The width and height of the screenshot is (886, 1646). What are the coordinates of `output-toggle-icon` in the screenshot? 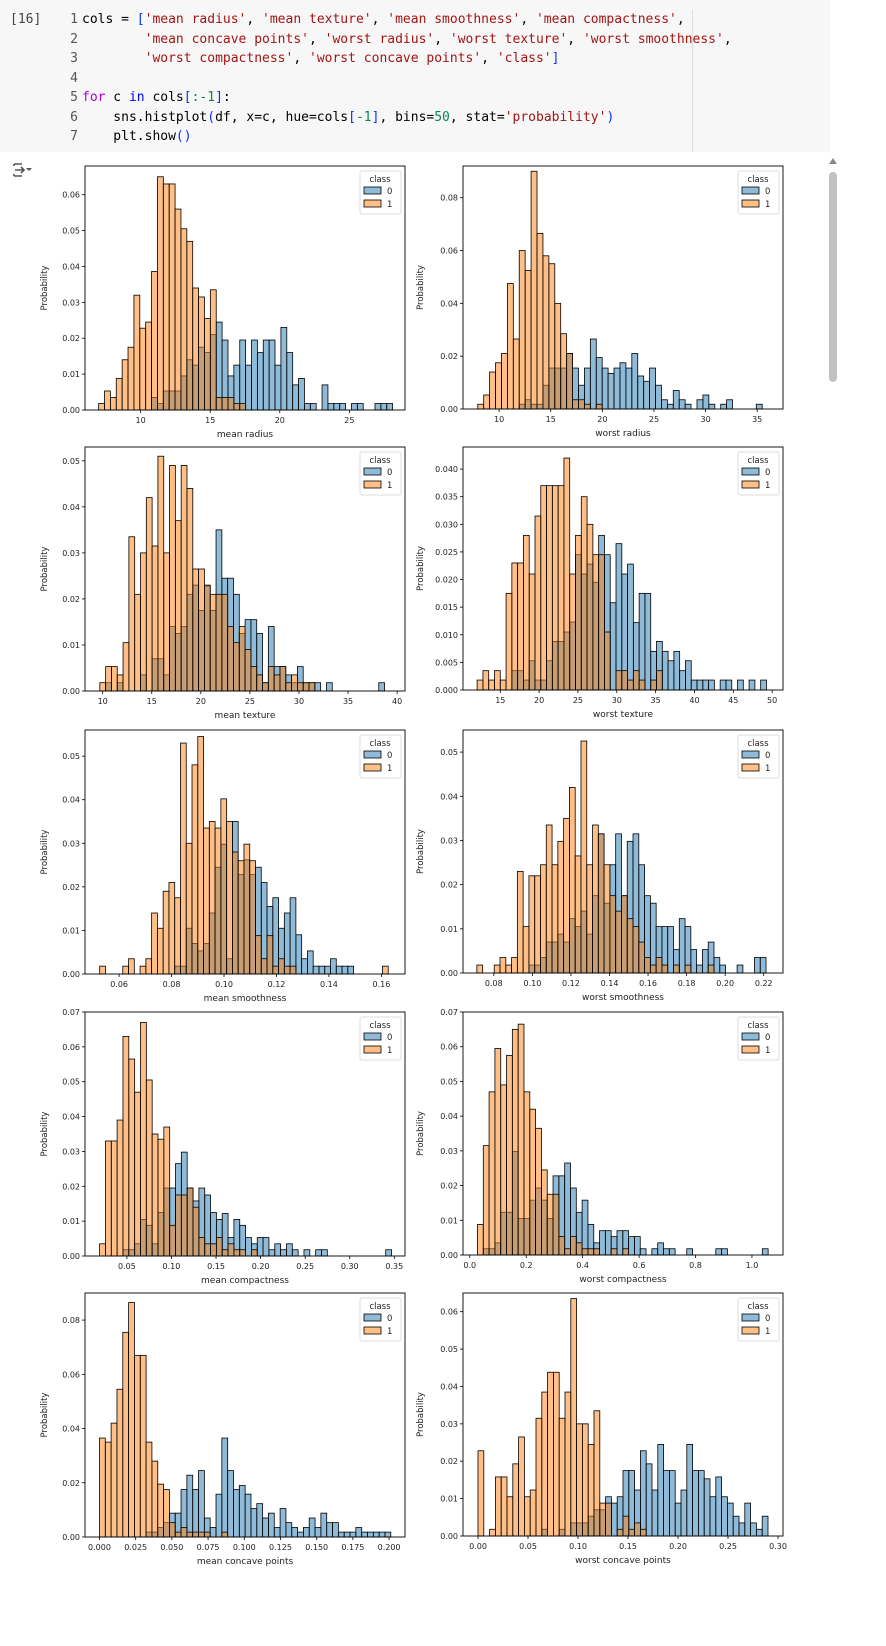 It's located at (23, 170).